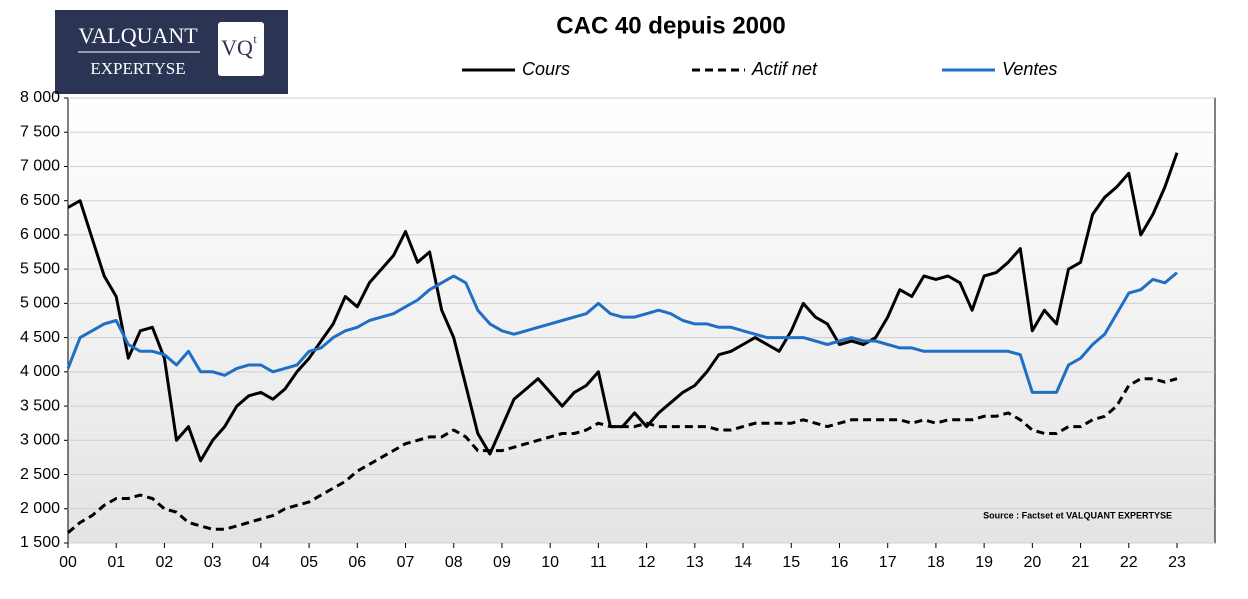 The height and width of the screenshot is (599, 1248). What do you see at coordinates (255, 39) in the screenshot?
I see `logo-mark-sup: t` at bounding box center [255, 39].